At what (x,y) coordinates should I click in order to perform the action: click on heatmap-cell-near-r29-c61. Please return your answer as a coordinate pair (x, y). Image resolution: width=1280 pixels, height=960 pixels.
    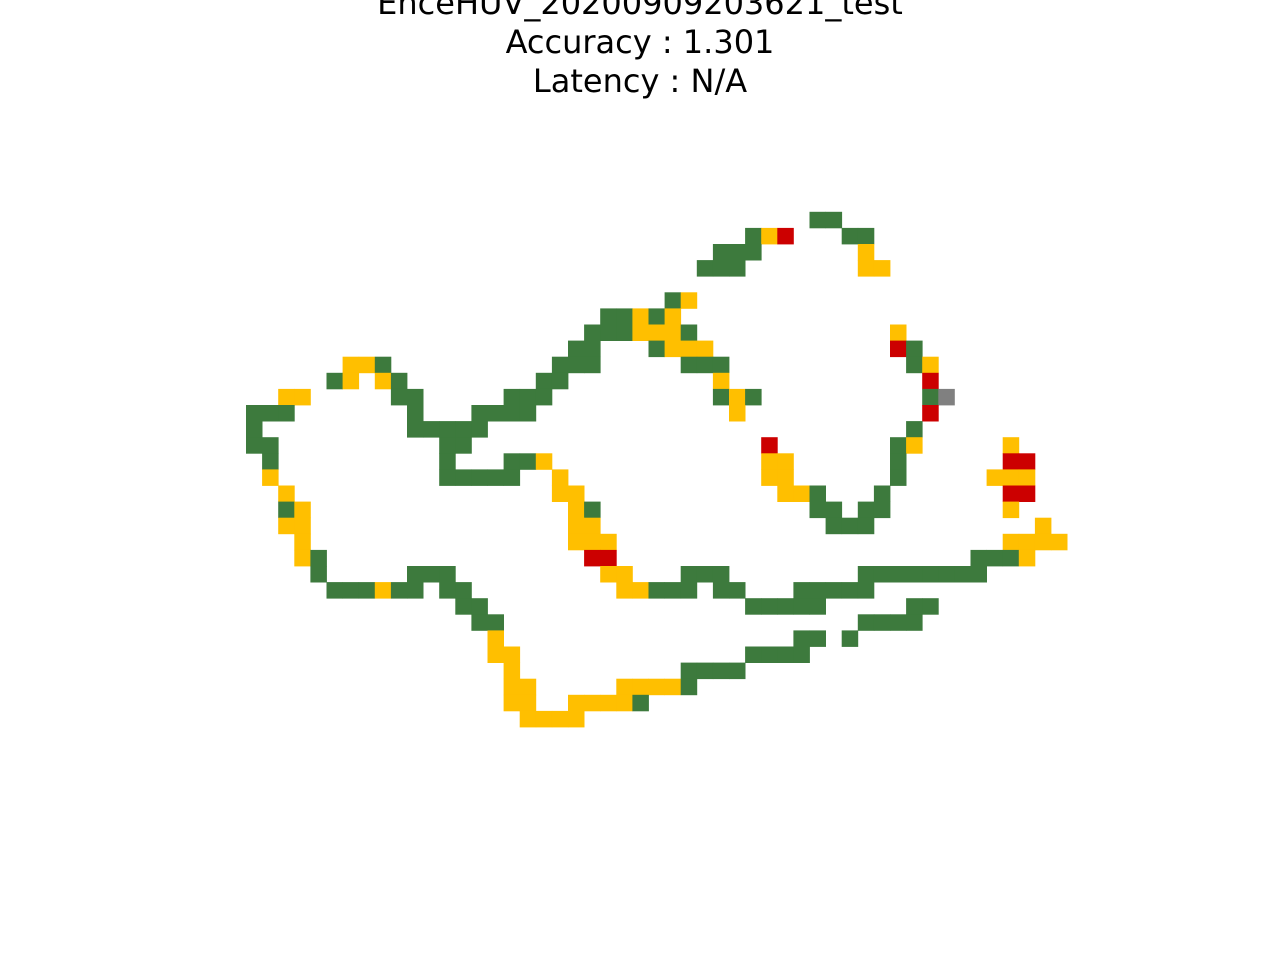
    Looking at the image, I should click on (995, 477).